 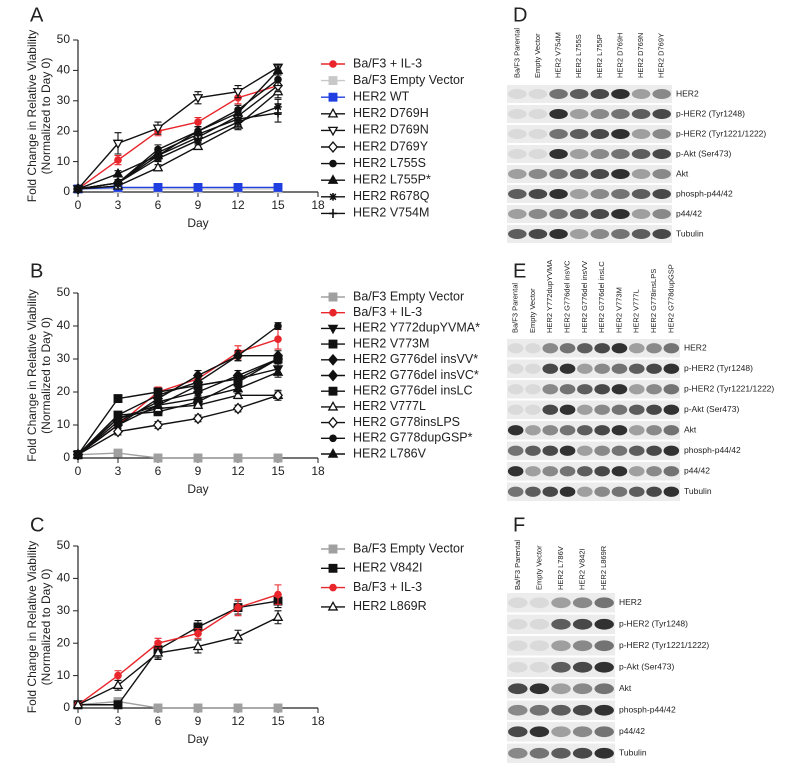 What do you see at coordinates (578, 56) in the screenshot?
I see `lane-label: HER2 L755S` at bounding box center [578, 56].